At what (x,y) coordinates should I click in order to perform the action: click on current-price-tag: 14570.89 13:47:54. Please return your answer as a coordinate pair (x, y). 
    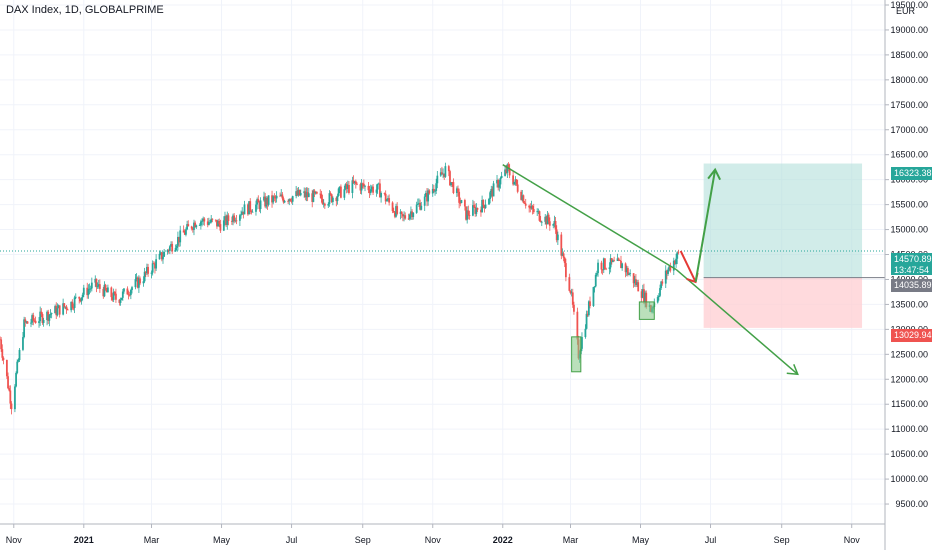
    Looking at the image, I should click on (911, 264).